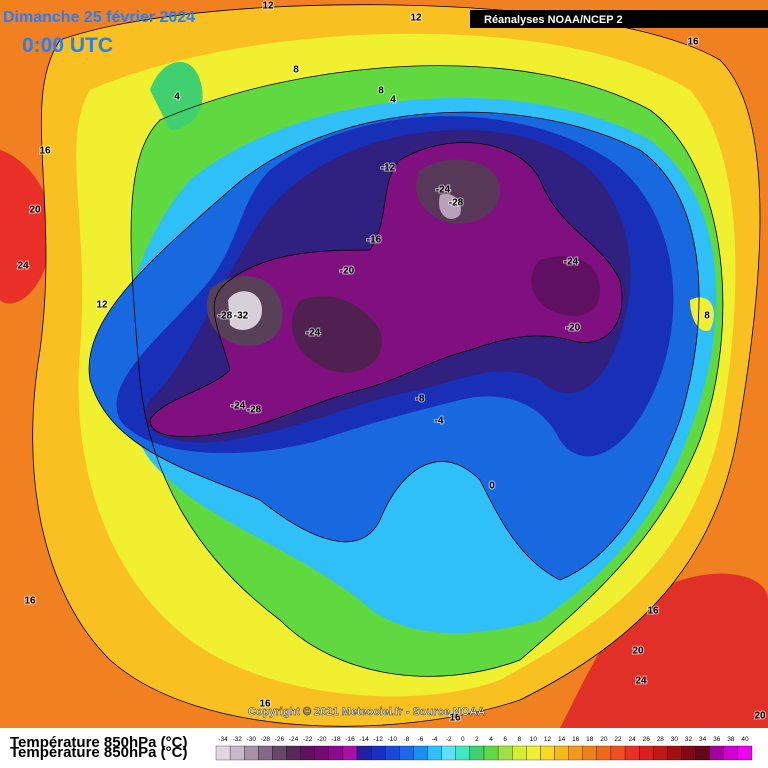 The image size is (768, 768). I want to click on legend-tick-label: 36, so click(717, 739).